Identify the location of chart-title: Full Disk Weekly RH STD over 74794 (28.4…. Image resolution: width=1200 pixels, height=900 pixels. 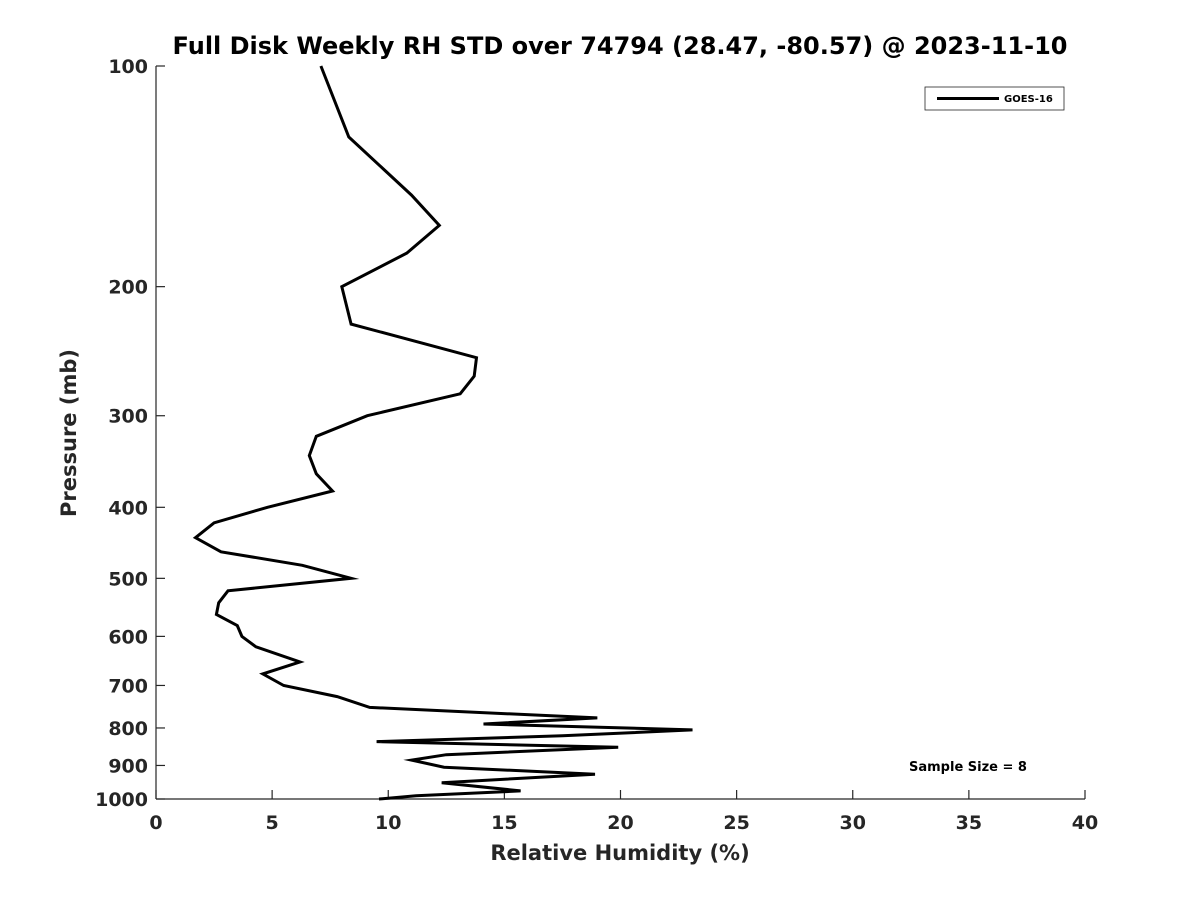
(620, 46).